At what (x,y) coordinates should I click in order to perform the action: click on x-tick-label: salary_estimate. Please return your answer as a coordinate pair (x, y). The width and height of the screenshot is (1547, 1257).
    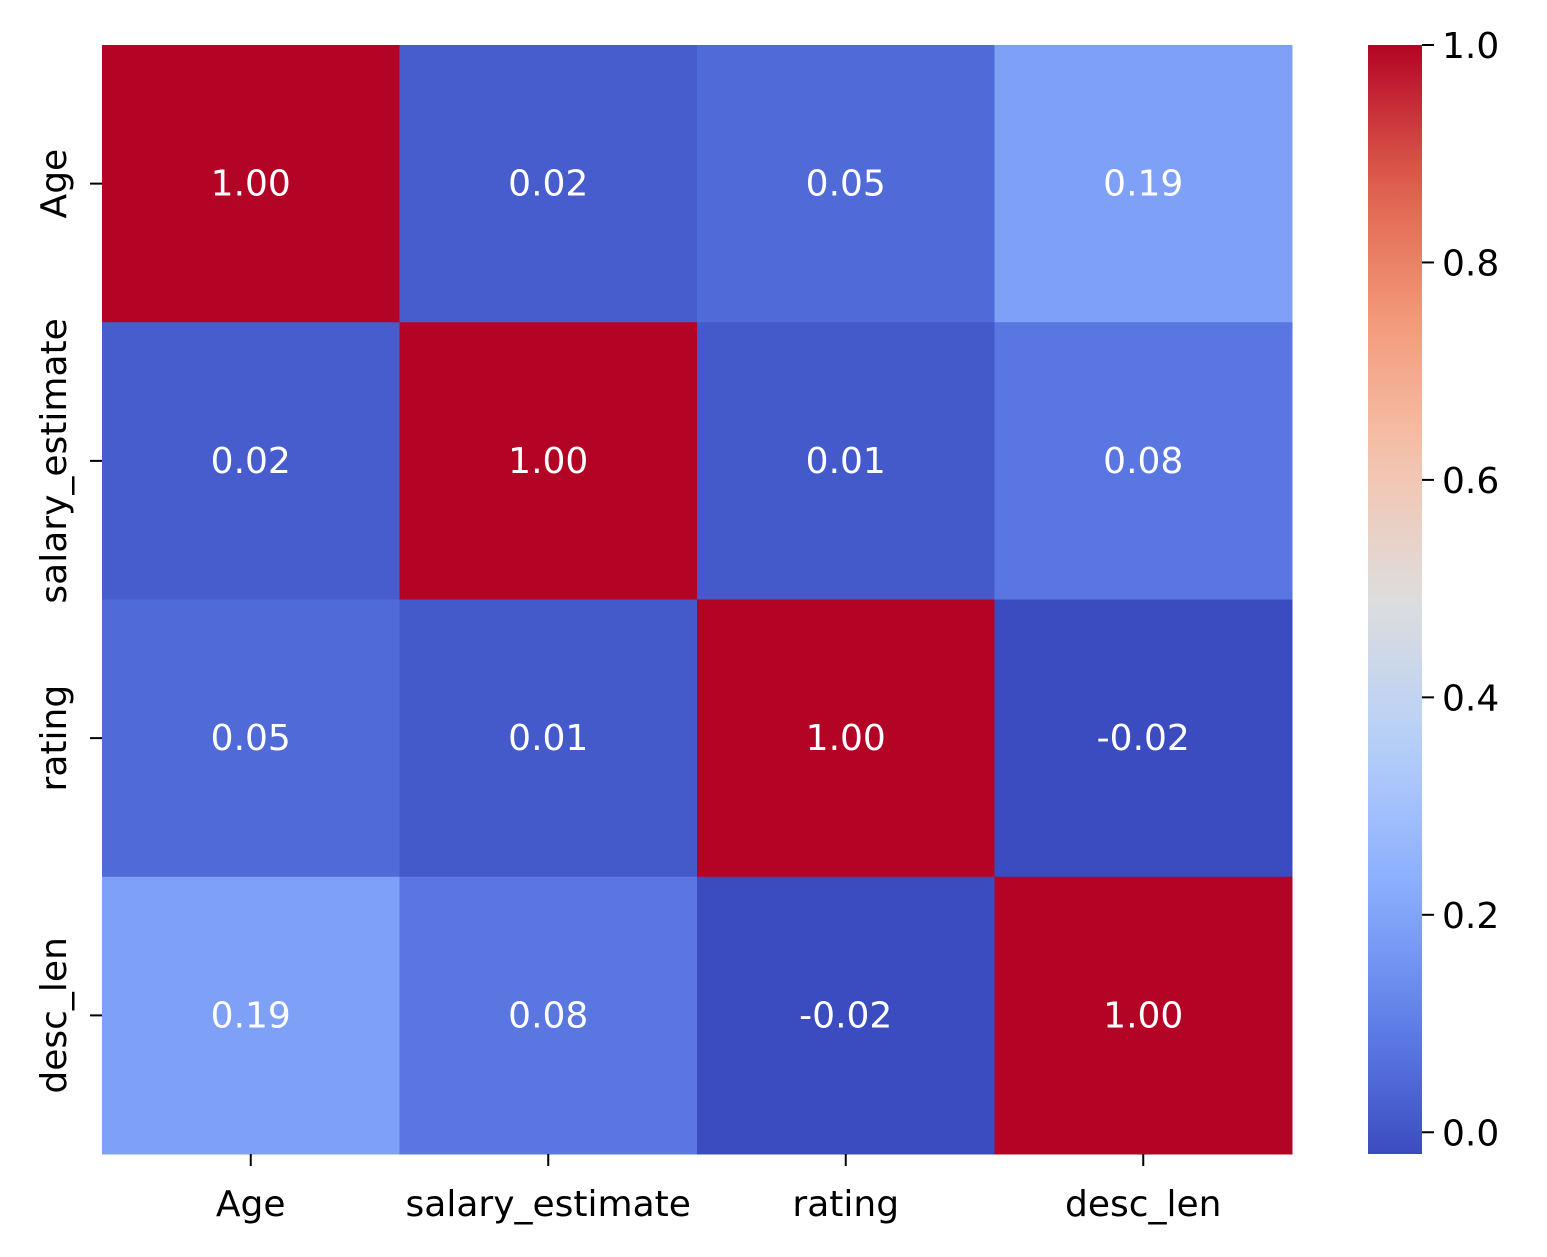
    Looking at the image, I should click on (548, 1204).